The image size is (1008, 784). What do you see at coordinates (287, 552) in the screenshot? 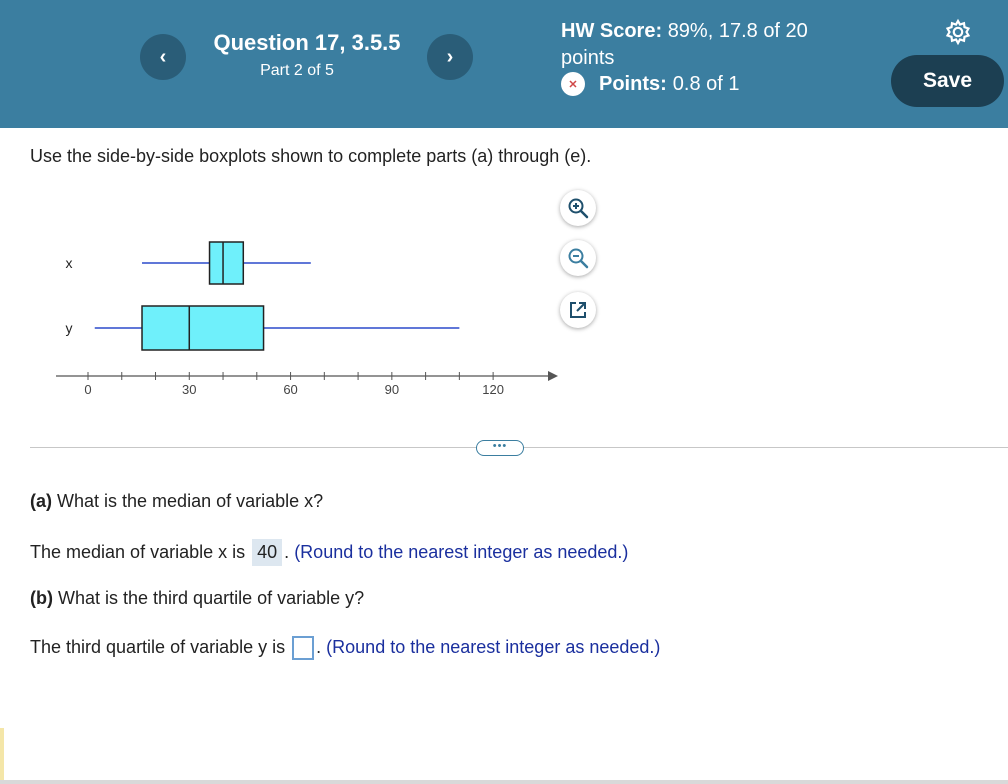
I see `answer-a-suffix: .` at bounding box center [287, 552].